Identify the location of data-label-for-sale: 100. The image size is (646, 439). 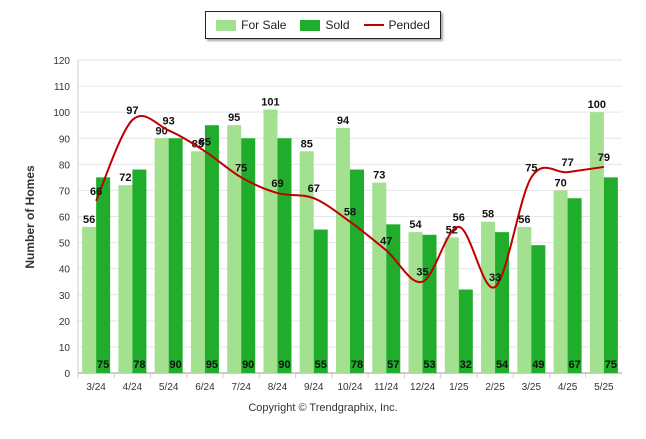
(597, 105).